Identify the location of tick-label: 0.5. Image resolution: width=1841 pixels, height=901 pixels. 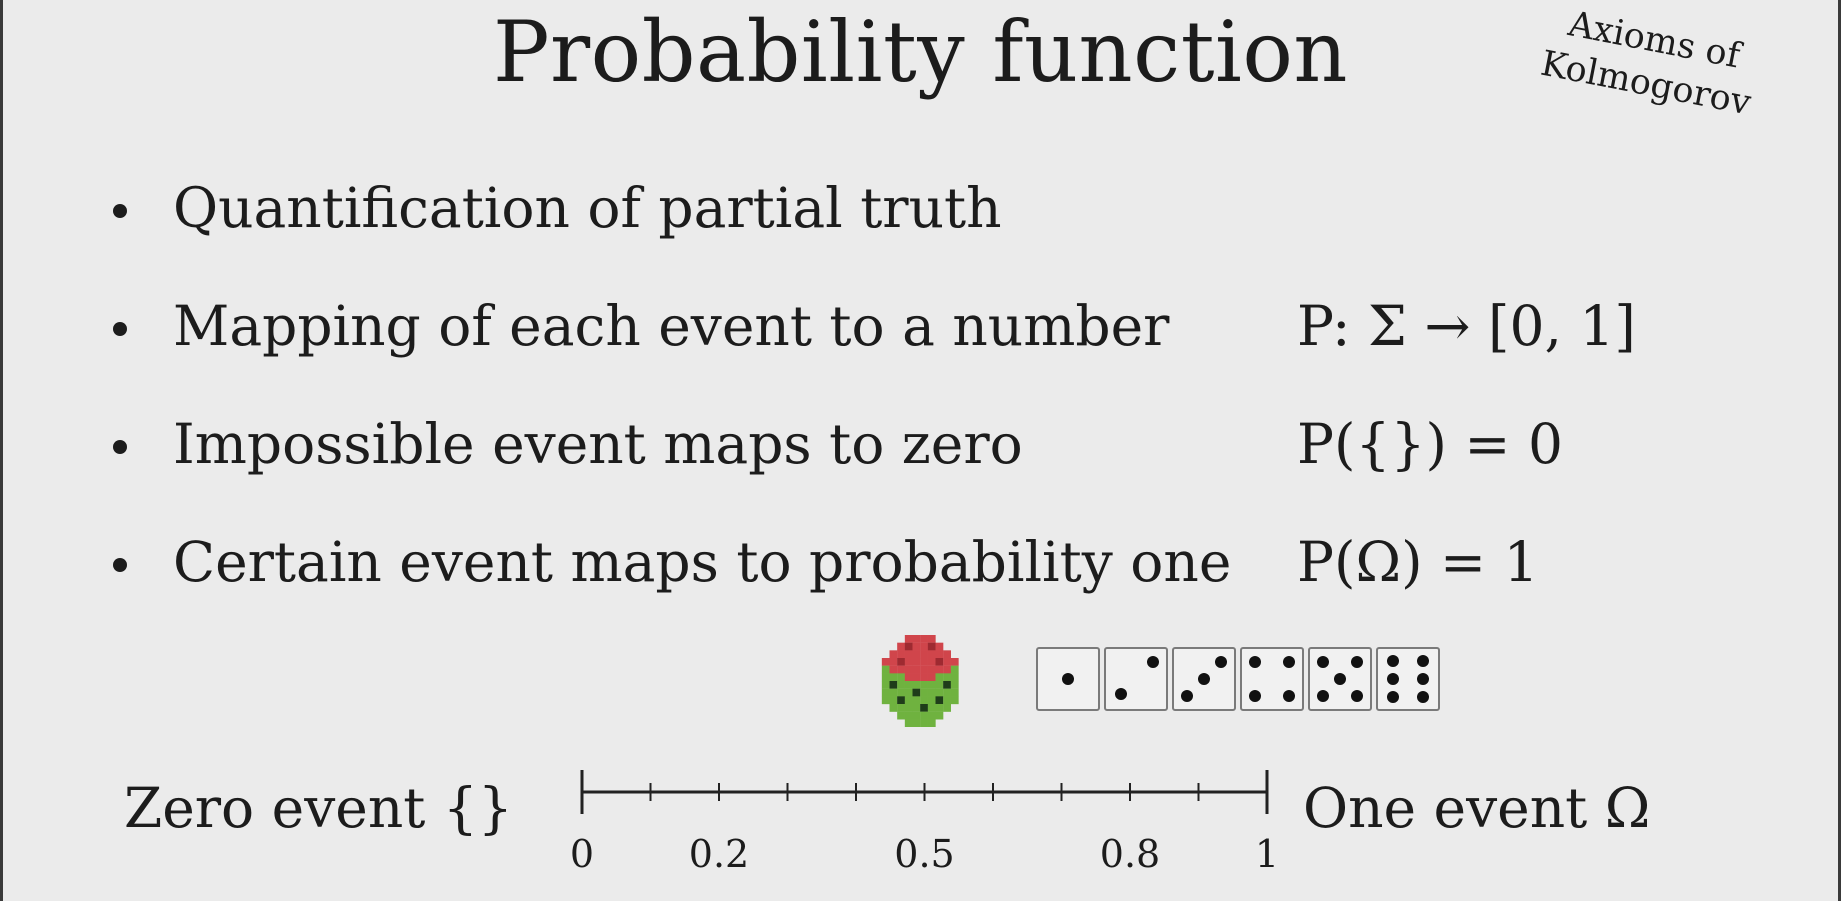
(924, 854).